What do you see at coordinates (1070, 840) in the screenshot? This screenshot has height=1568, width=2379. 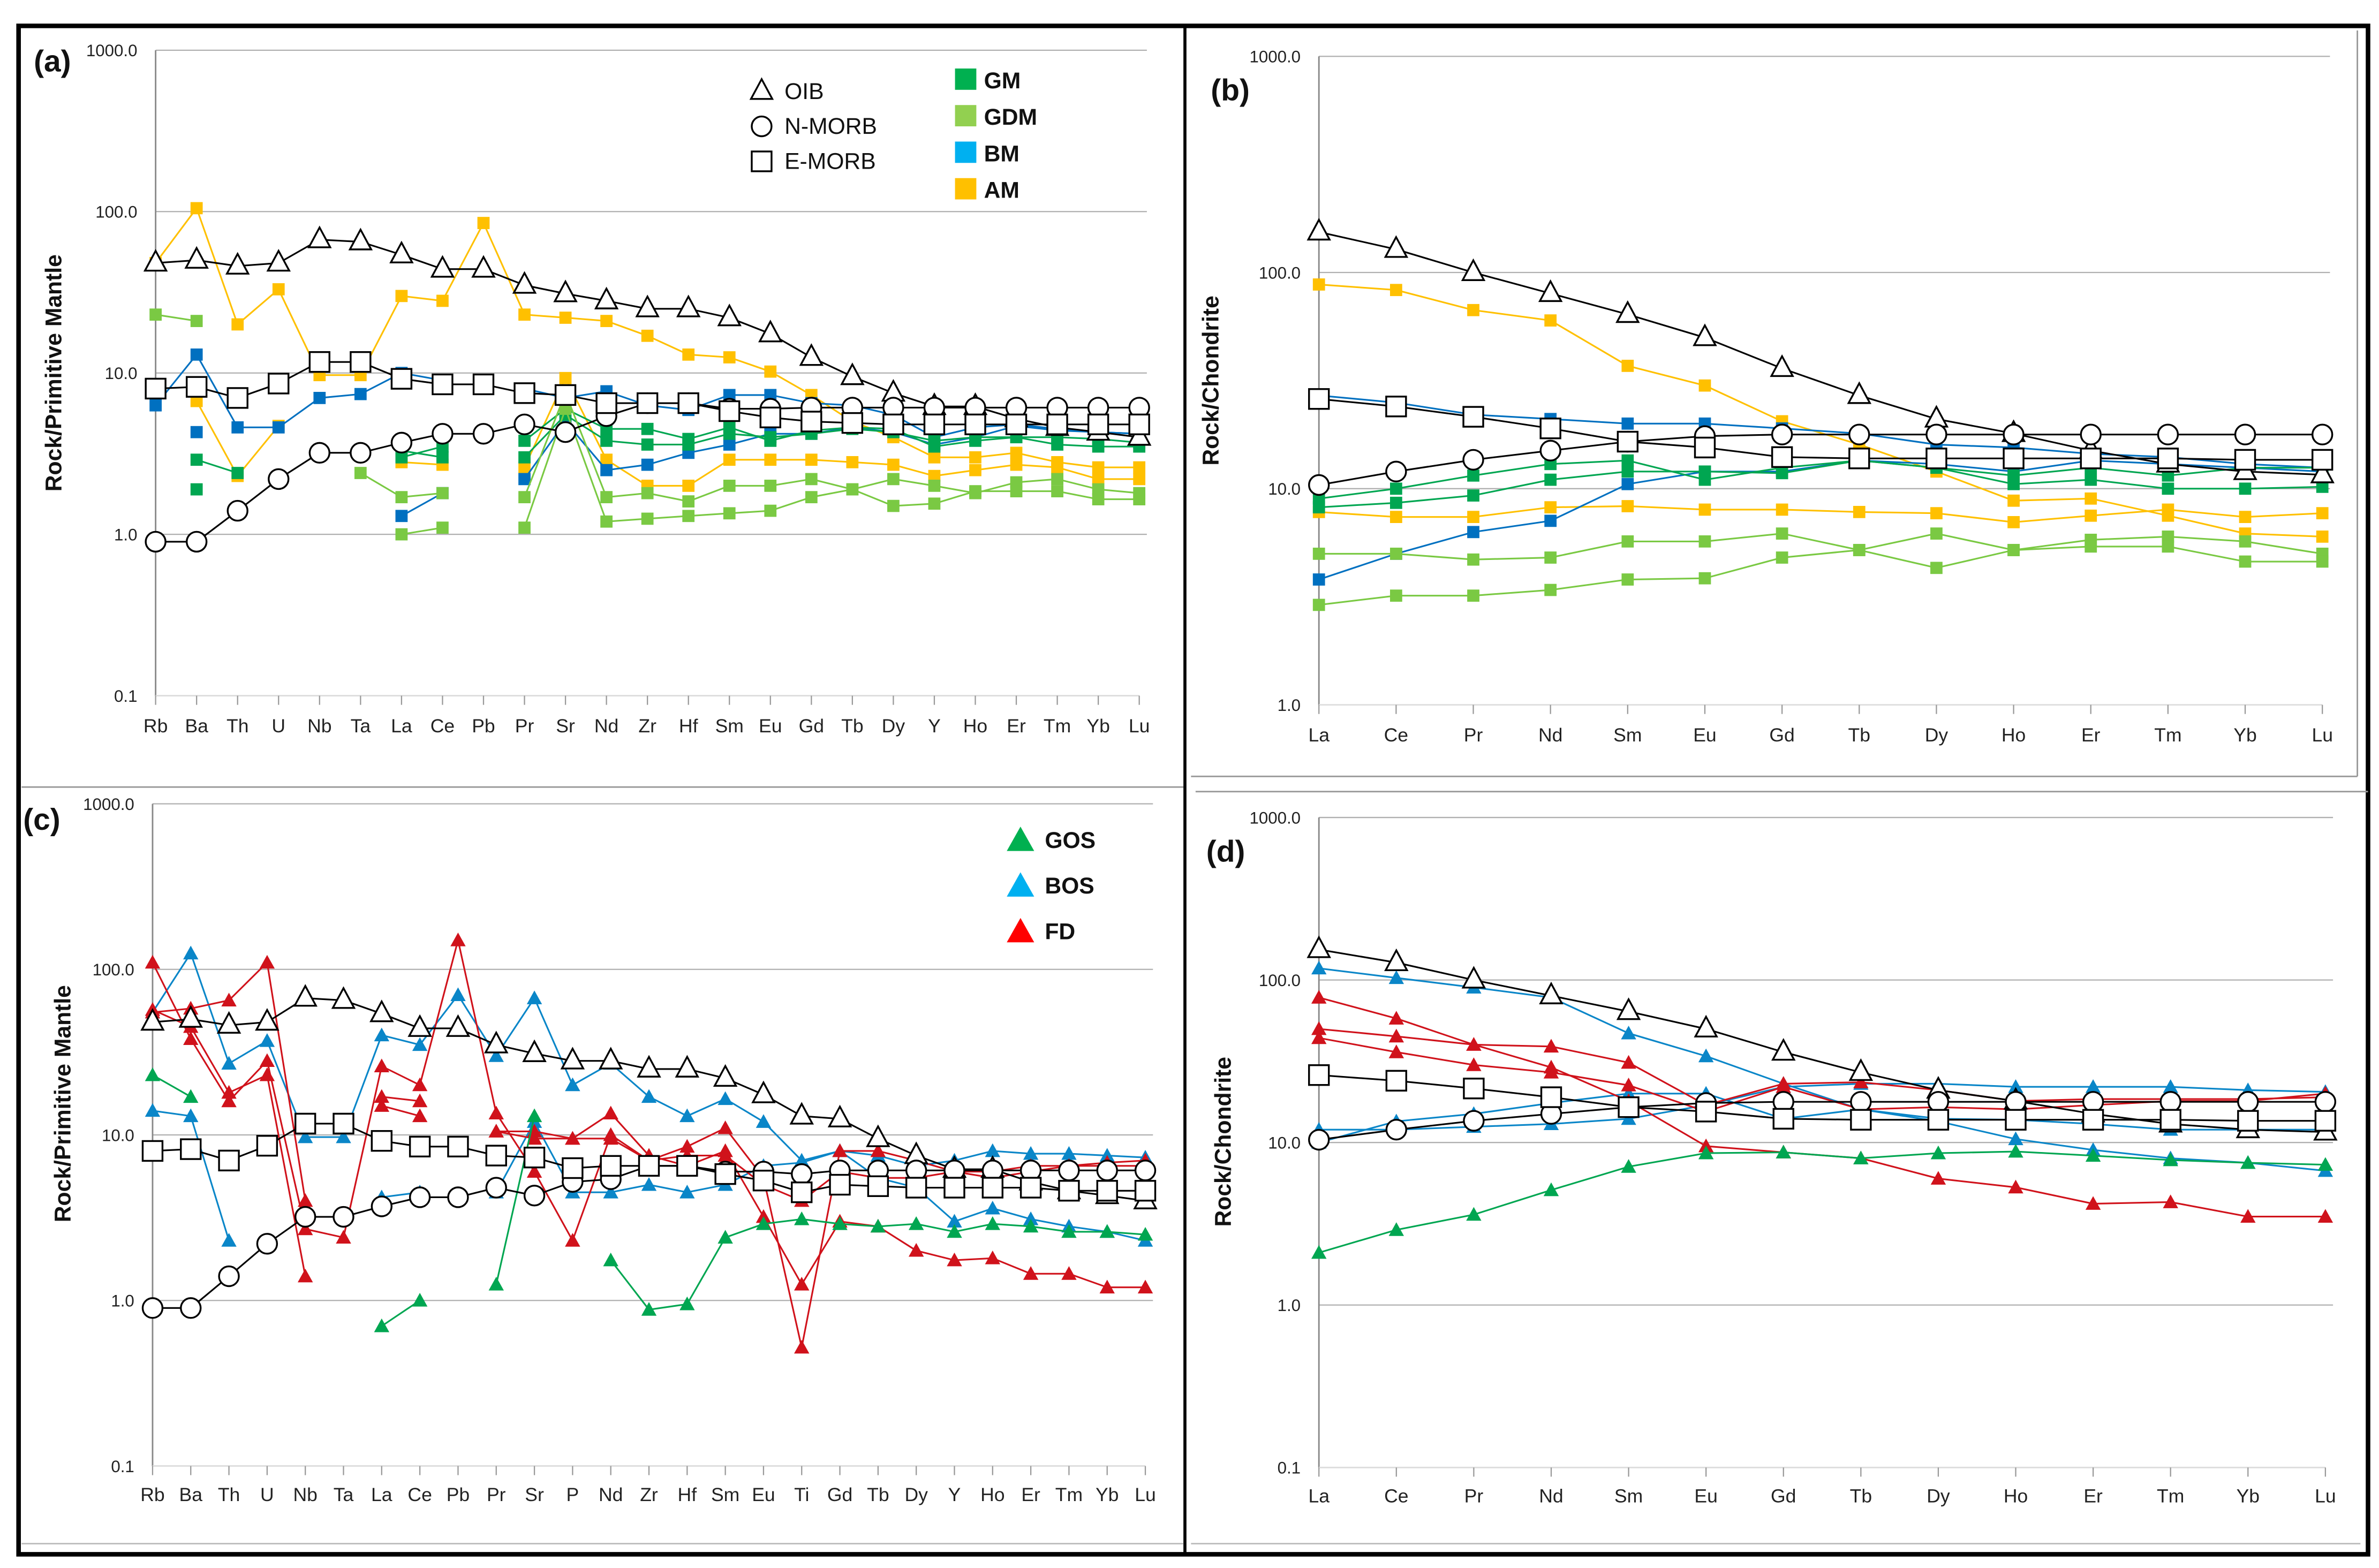 I see `legend-label: GOS` at bounding box center [1070, 840].